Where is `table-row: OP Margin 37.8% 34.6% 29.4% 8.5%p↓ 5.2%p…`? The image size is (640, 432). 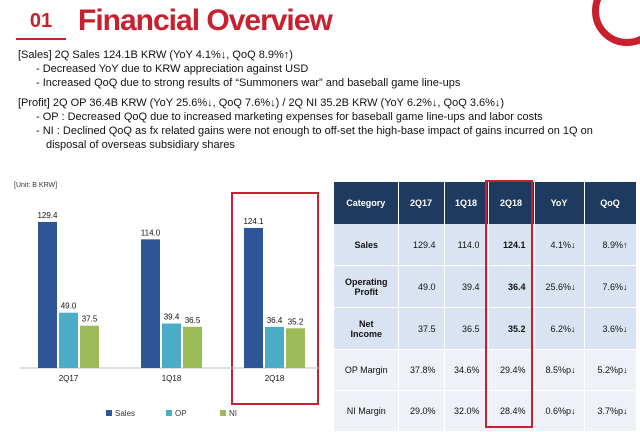
table-row: OP Margin 37.8% 34.6% 29.4% 8.5%p↓ 5.2%p… is located at coordinates (485, 370).